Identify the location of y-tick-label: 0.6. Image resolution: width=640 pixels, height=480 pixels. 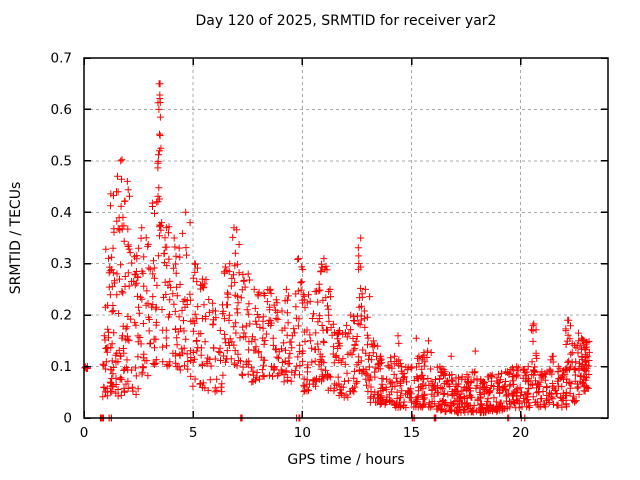
(61, 110).